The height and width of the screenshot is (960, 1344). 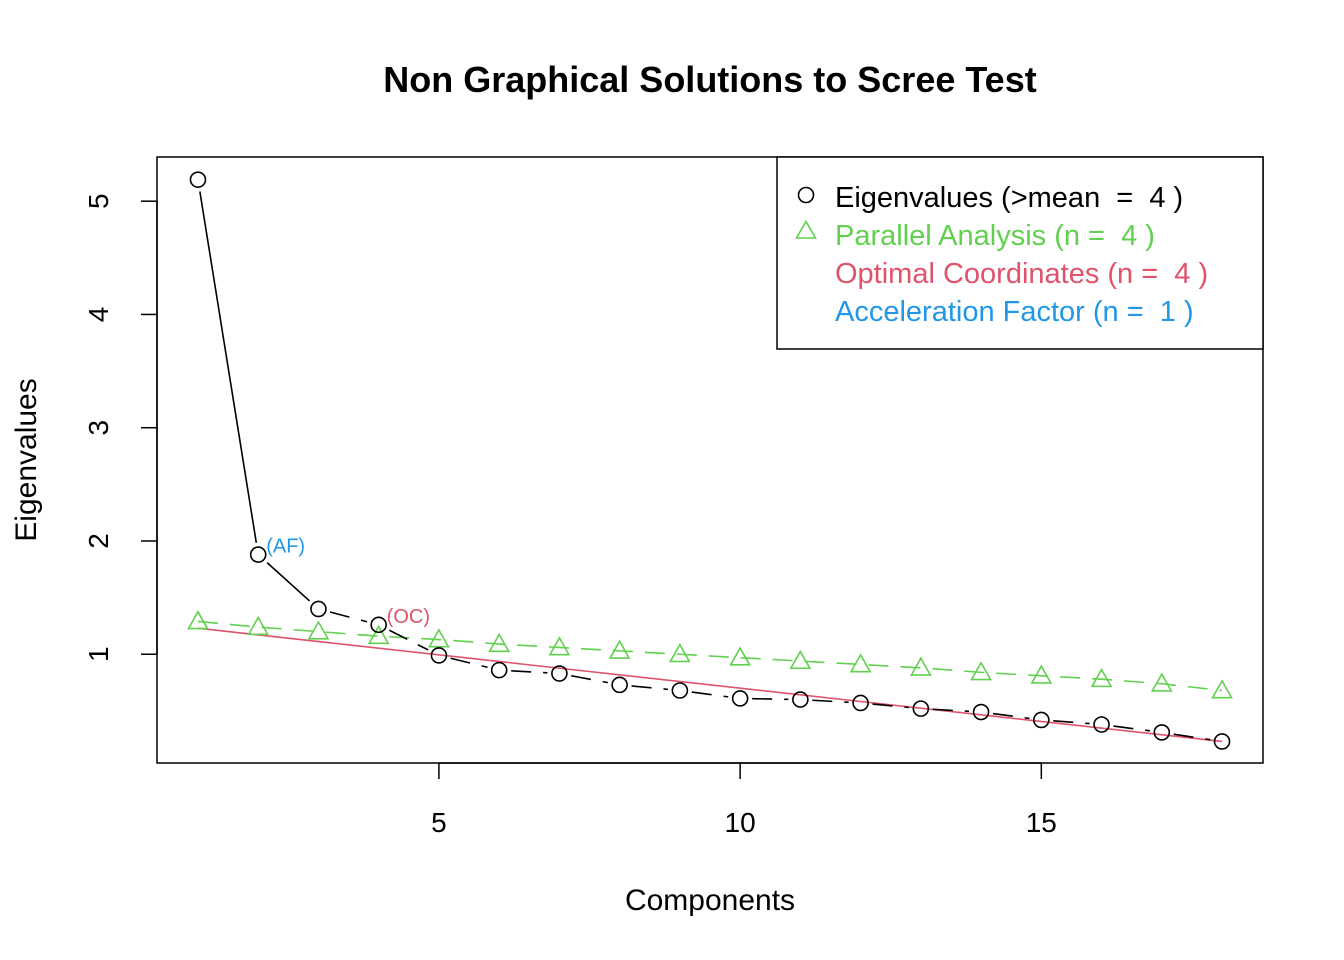 What do you see at coordinates (806, 195) in the screenshot?
I see `legend-circle-marker` at bounding box center [806, 195].